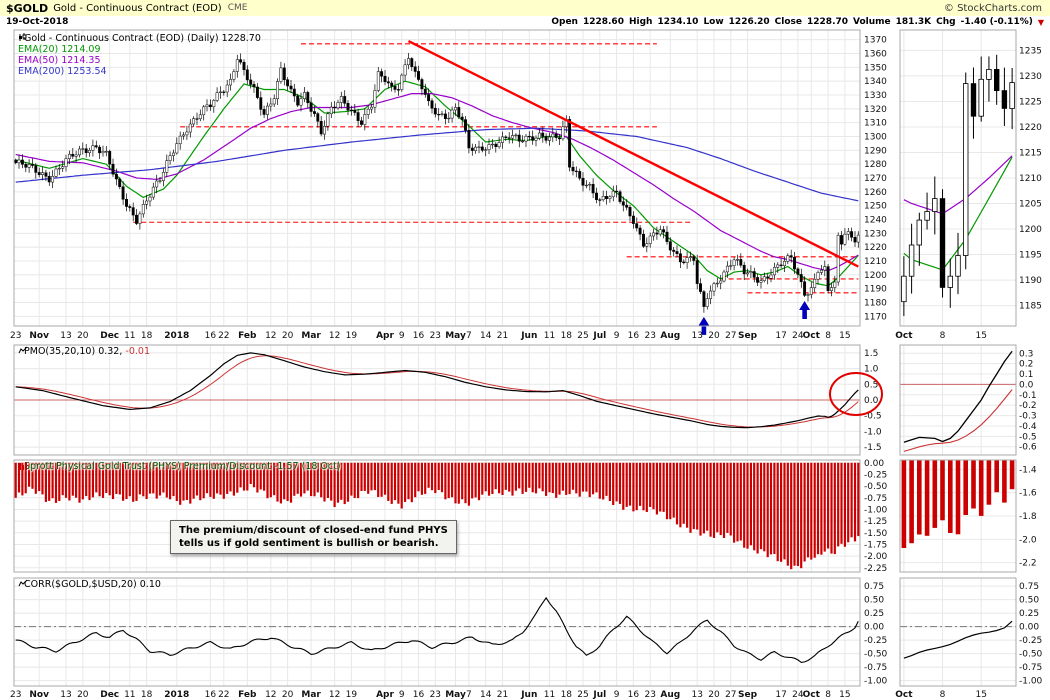 The width and height of the screenshot is (1050, 700). What do you see at coordinates (385, 695) in the screenshot?
I see `svg-text: Apr` at bounding box center [385, 695].